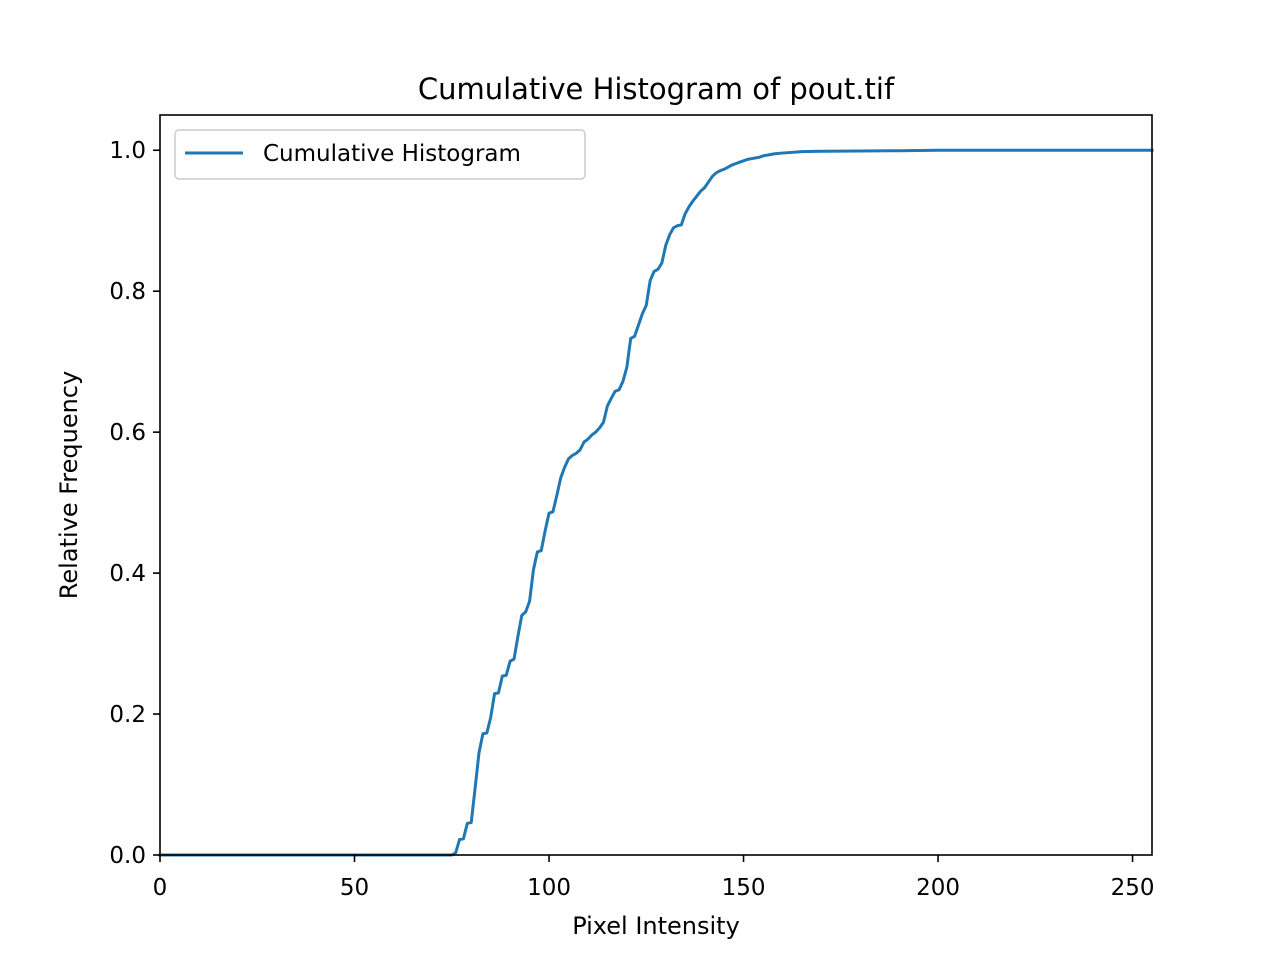 The width and height of the screenshot is (1280, 965). What do you see at coordinates (656, 926) in the screenshot?
I see `x-axis-label: Pixel Intensity` at bounding box center [656, 926].